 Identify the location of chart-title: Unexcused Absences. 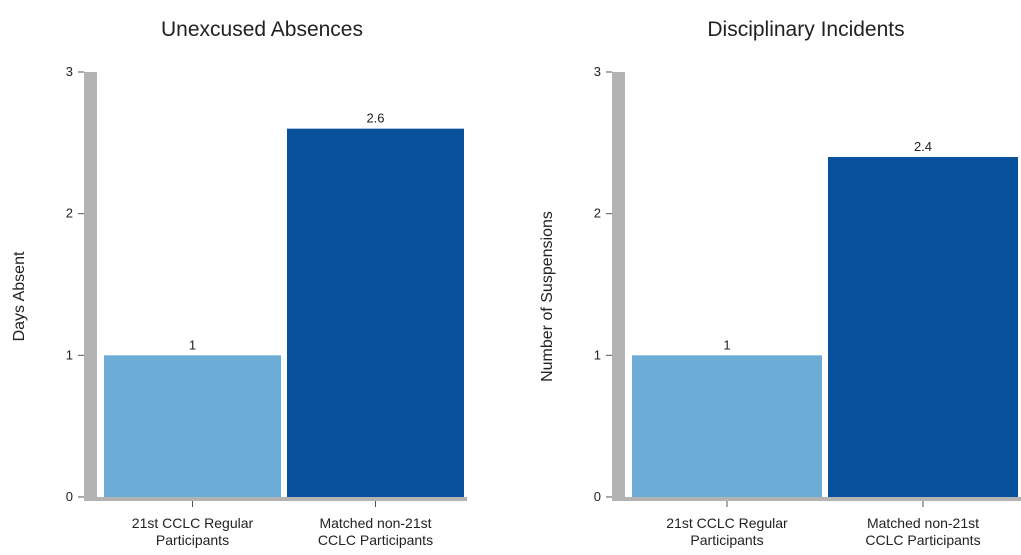
(262, 29).